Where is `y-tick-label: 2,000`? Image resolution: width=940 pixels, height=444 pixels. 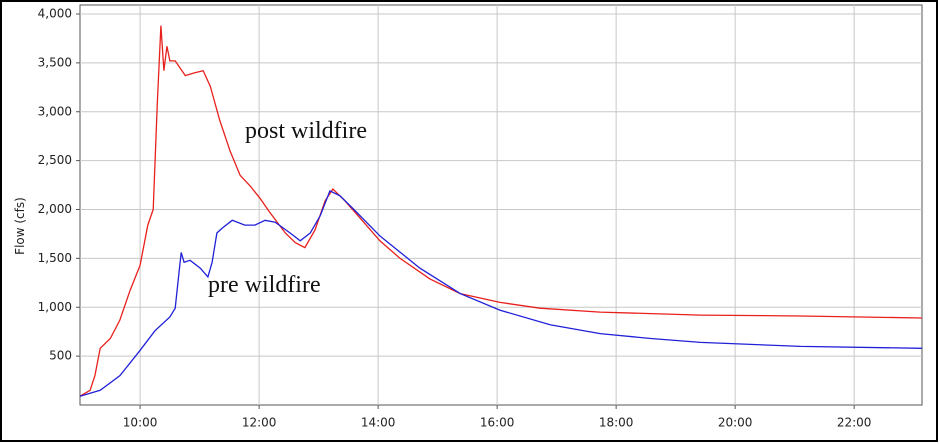 y-tick-label: 2,000 is located at coordinates (55, 209).